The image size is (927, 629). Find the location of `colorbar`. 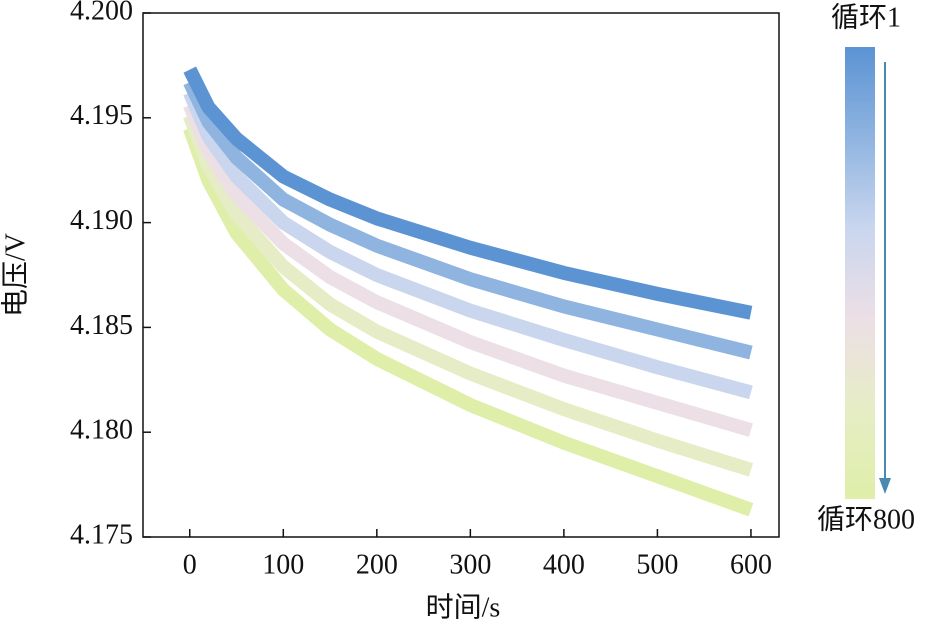

colorbar is located at coordinates (860, 273).